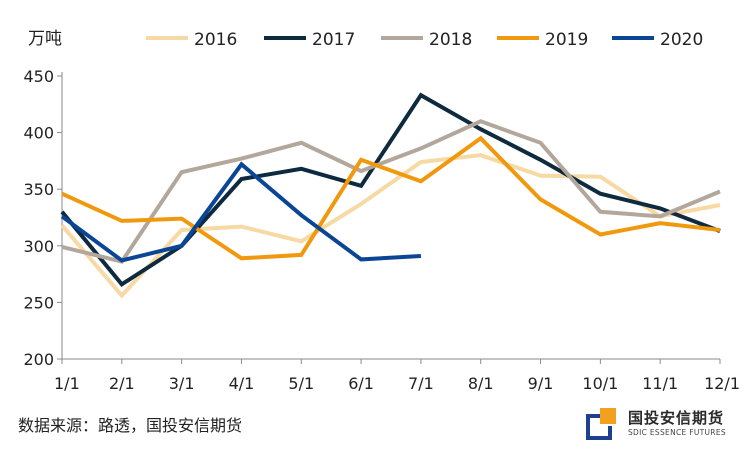 The height and width of the screenshot is (450, 750). What do you see at coordinates (421, 383) in the screenshot?
I see `x-tick-label: 7/1` at bounding box center [421, 383].